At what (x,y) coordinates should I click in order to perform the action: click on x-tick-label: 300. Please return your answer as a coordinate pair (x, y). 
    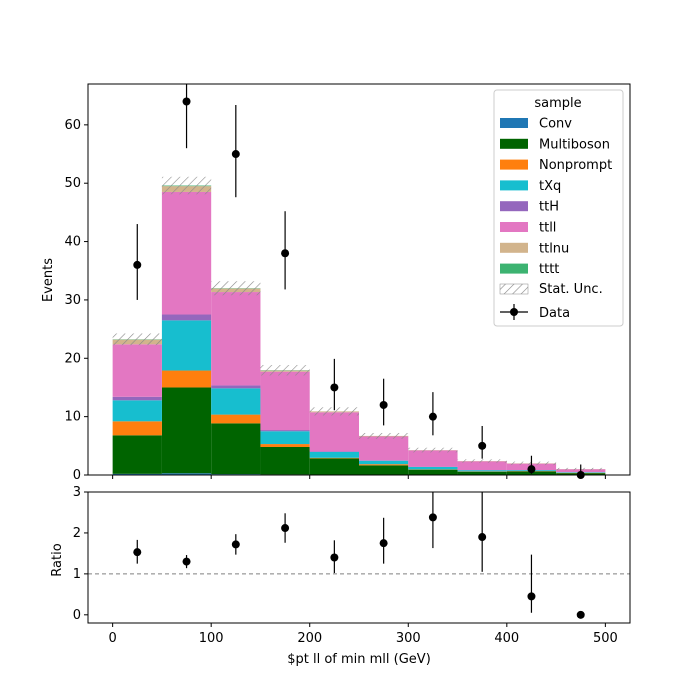
    Looking at the image, I should click on (408, 638).